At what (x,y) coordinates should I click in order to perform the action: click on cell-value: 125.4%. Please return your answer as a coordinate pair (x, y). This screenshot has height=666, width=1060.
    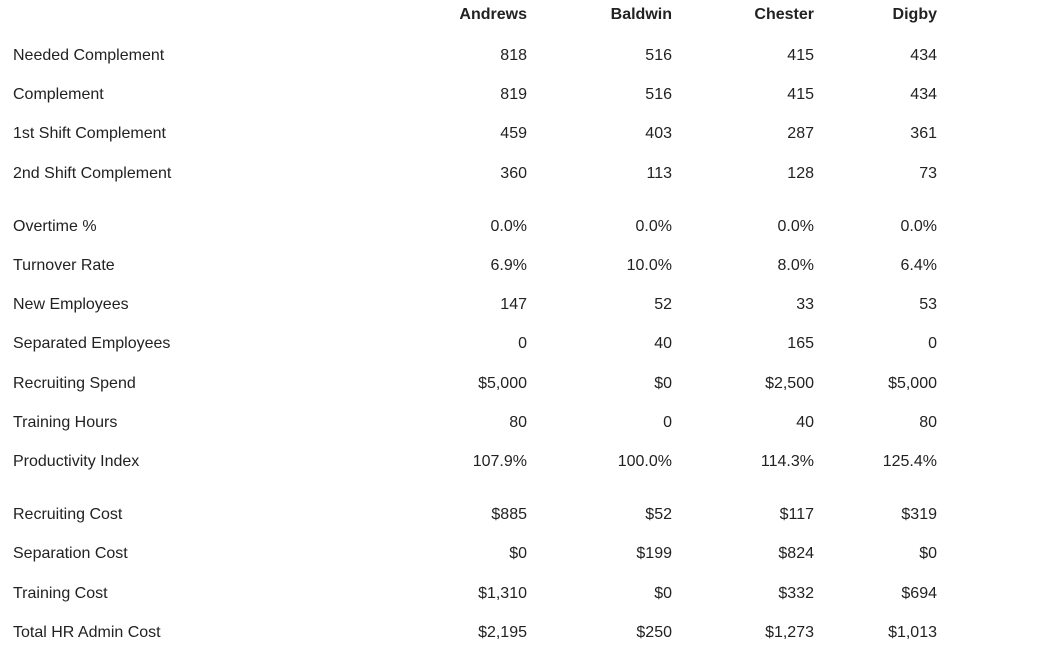
    Looking at the image, I should click on (909, 461).